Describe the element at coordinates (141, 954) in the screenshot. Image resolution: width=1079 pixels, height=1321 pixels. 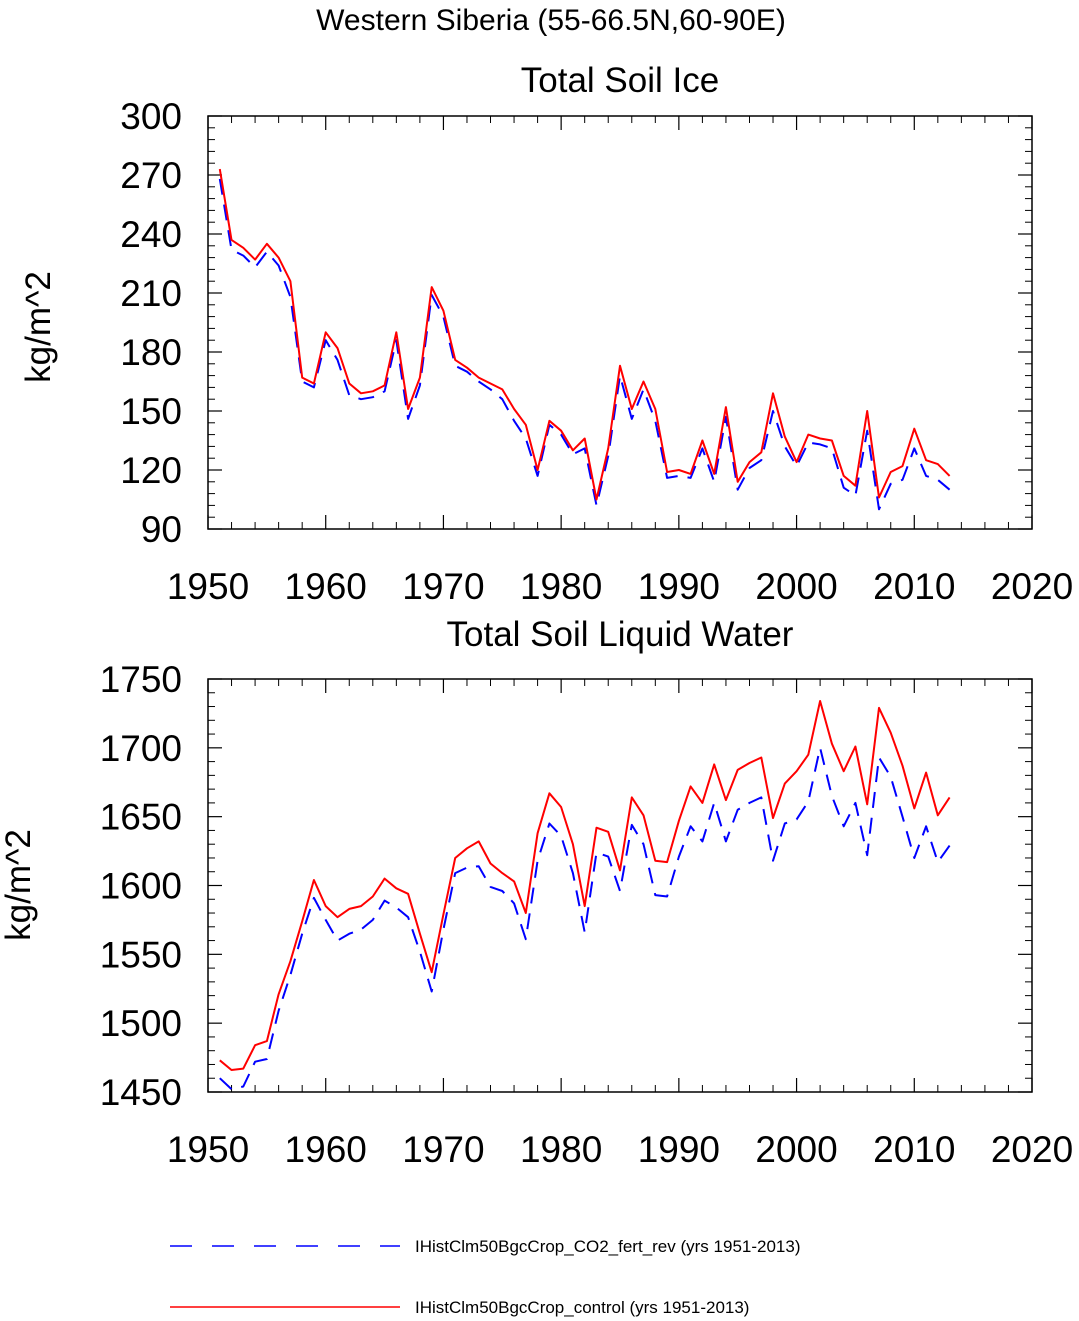
I see `y-tick-label: 1550` at that location.